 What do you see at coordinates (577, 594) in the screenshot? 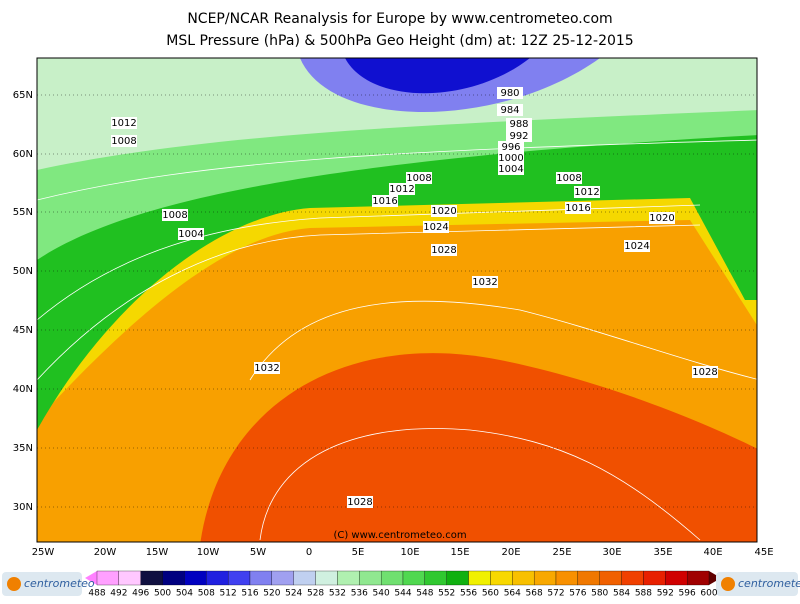
I see `colorbar-label: 576` at bounding box center [577, 594].